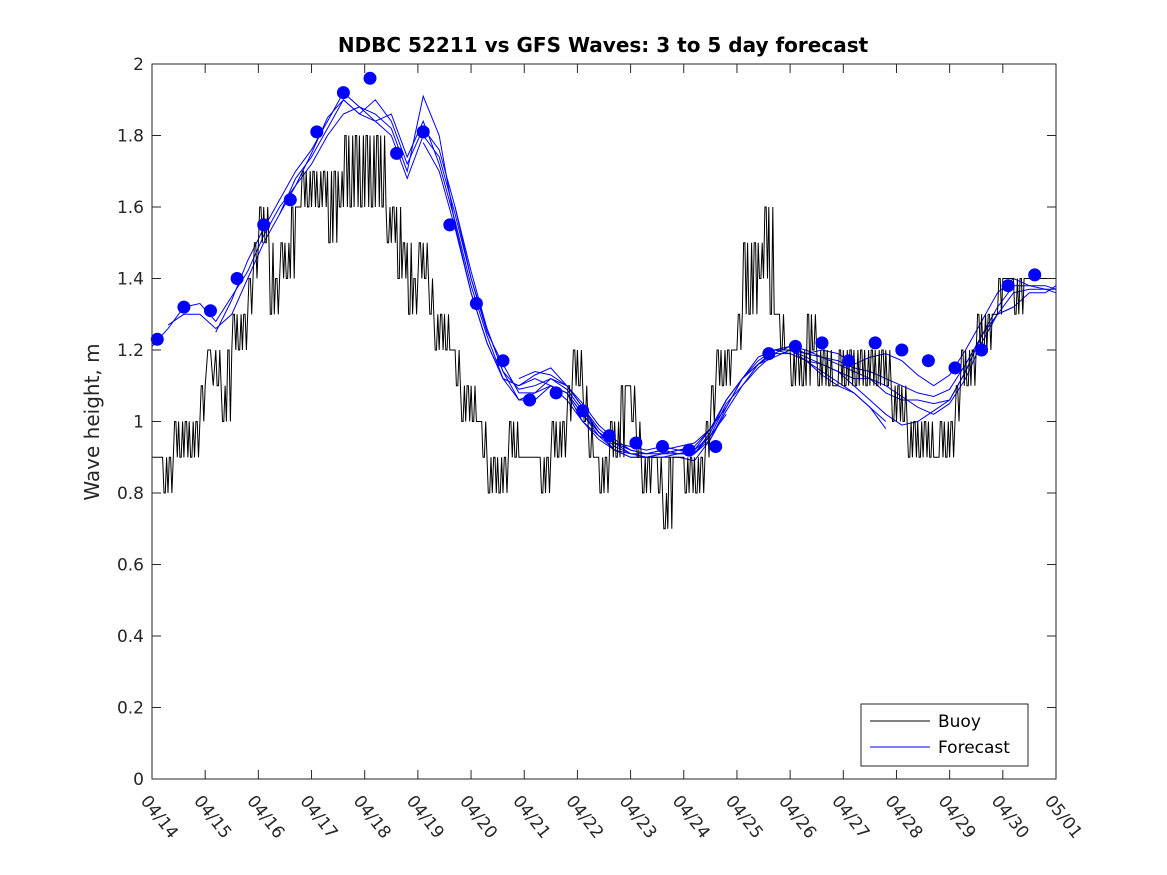  What do you see at coordinates (130, 280) in the screenshot?
I see `y-tick-label: 1.4` at bounding box center [130, 280].